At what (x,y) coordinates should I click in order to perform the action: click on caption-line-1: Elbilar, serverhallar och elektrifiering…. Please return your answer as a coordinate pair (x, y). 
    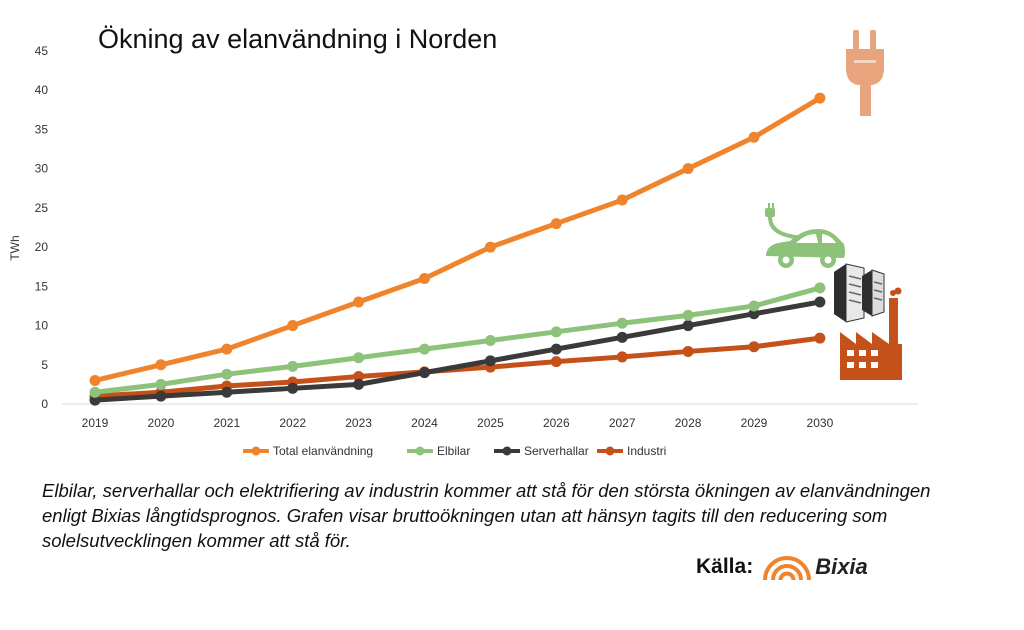
    Looking at the image, I should click on (486, 490).